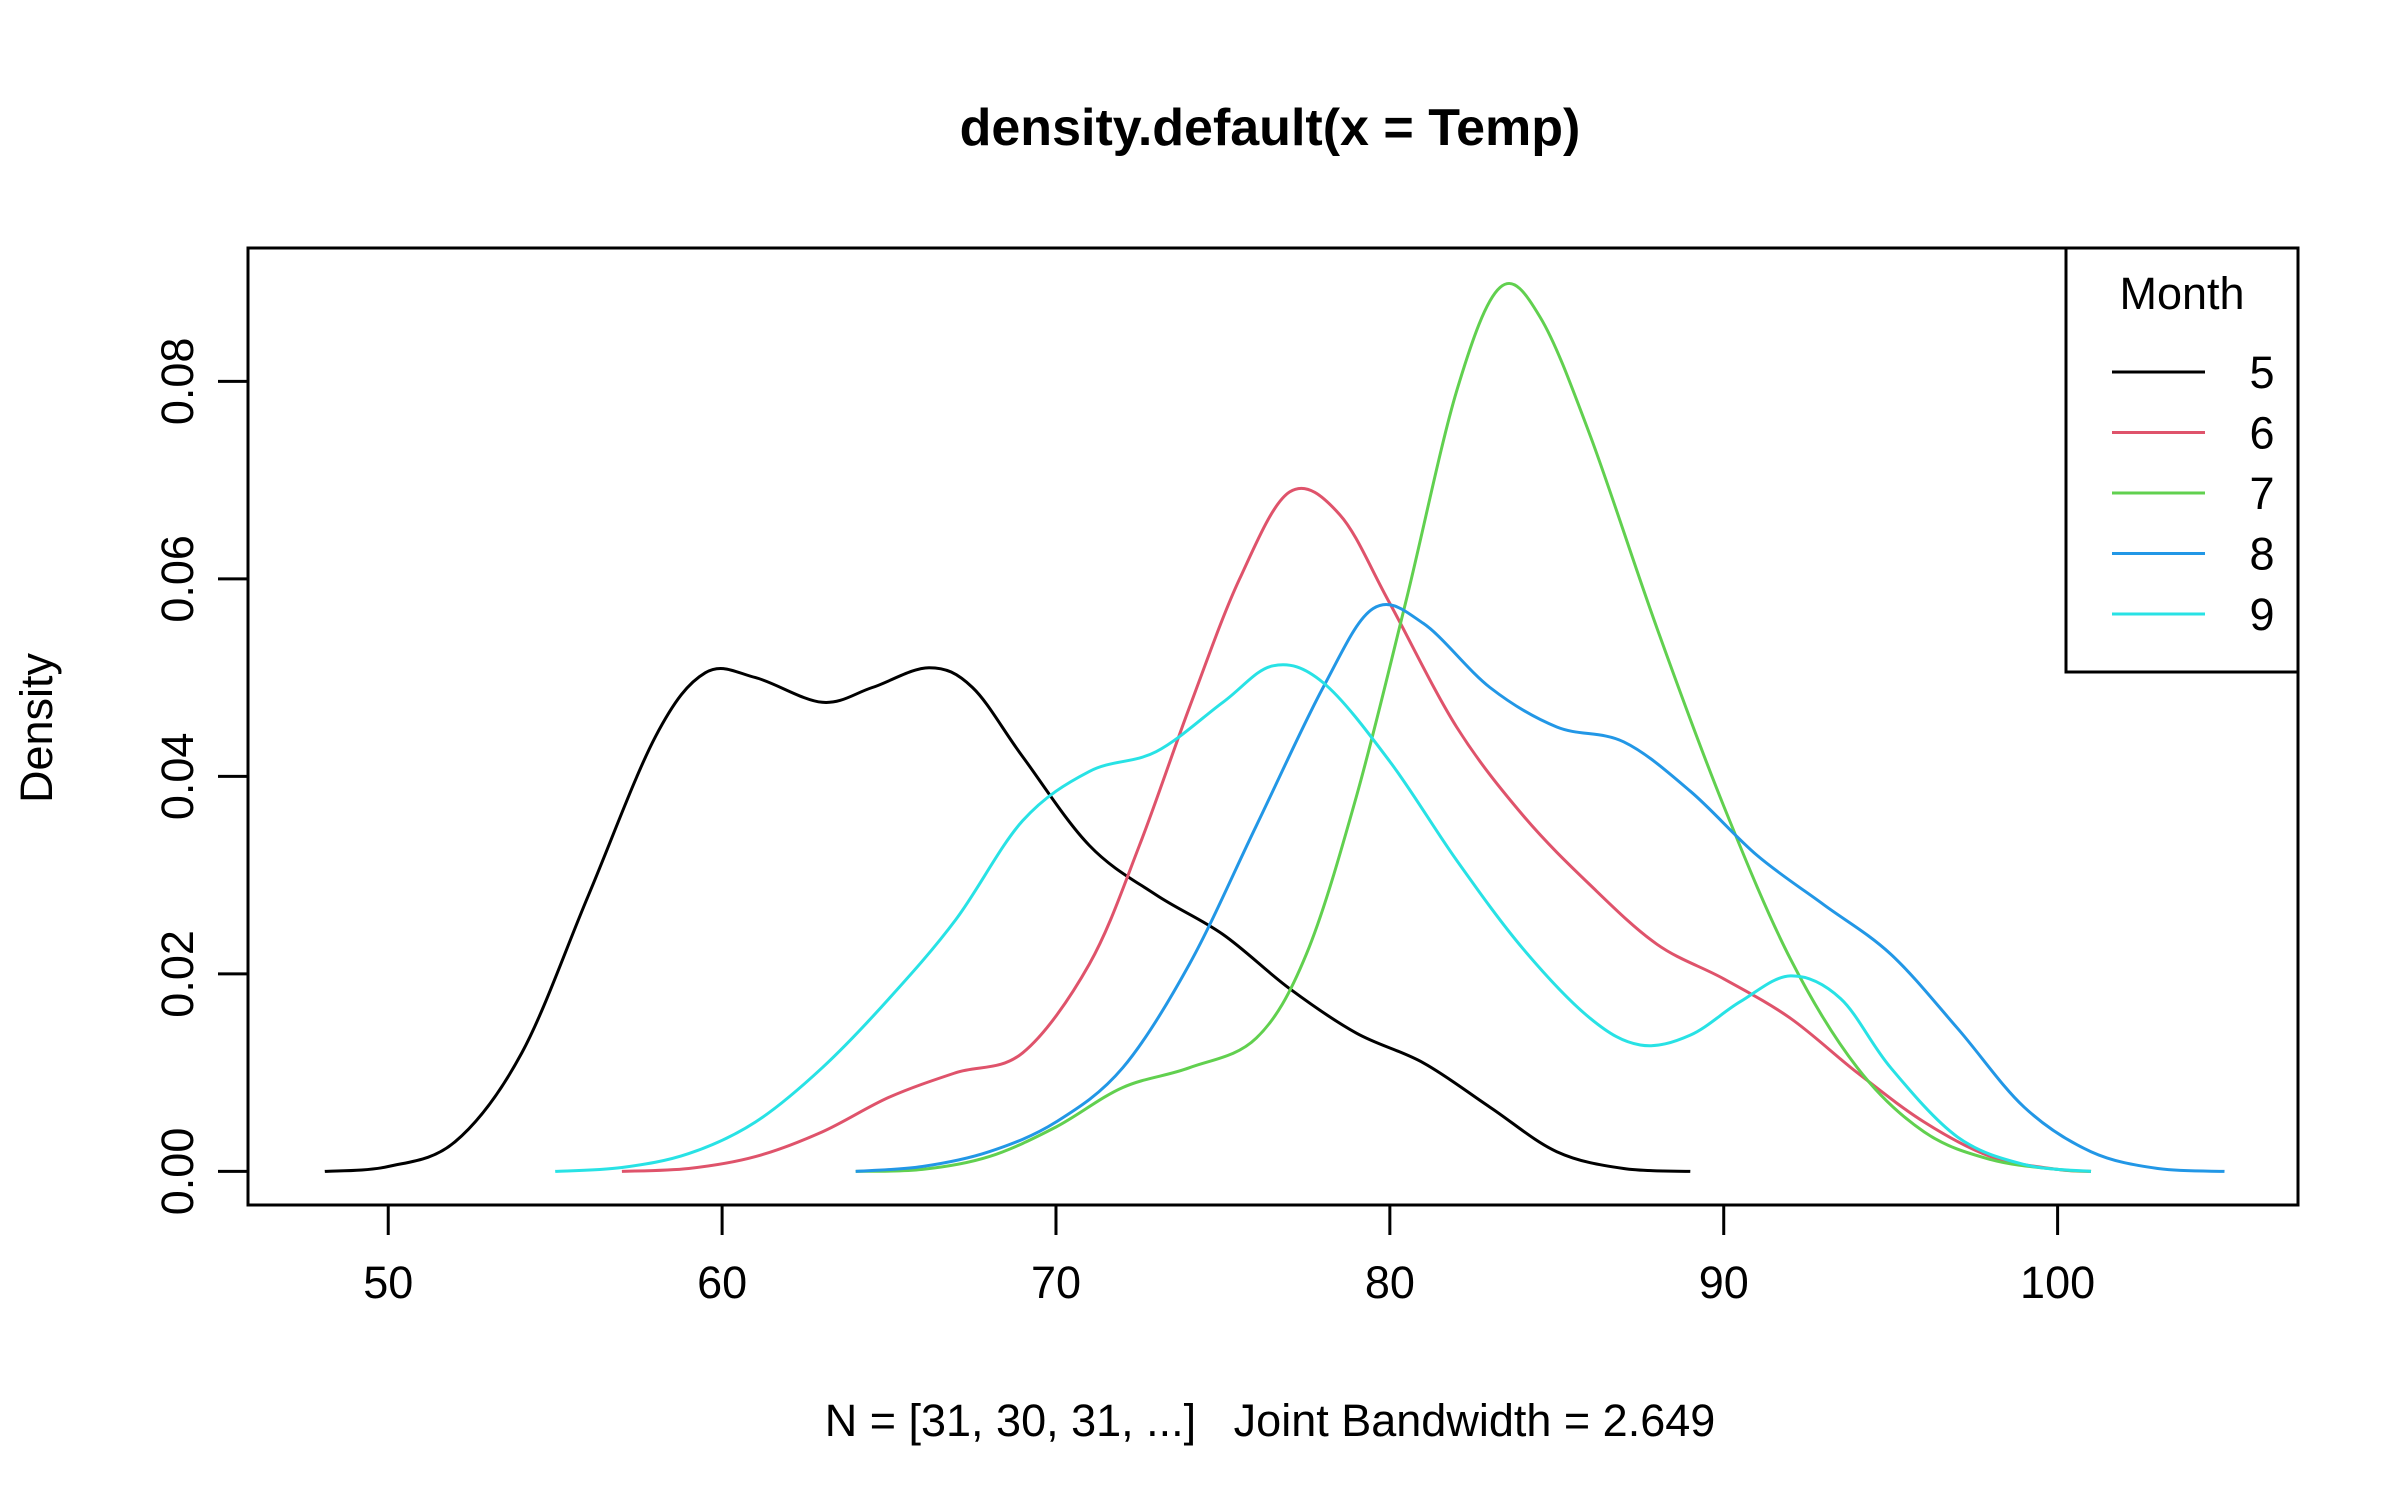 The height and width of the screenshot is (1500, 2400). I want to click on y-tick-label: 0.02, so click(177, 974).